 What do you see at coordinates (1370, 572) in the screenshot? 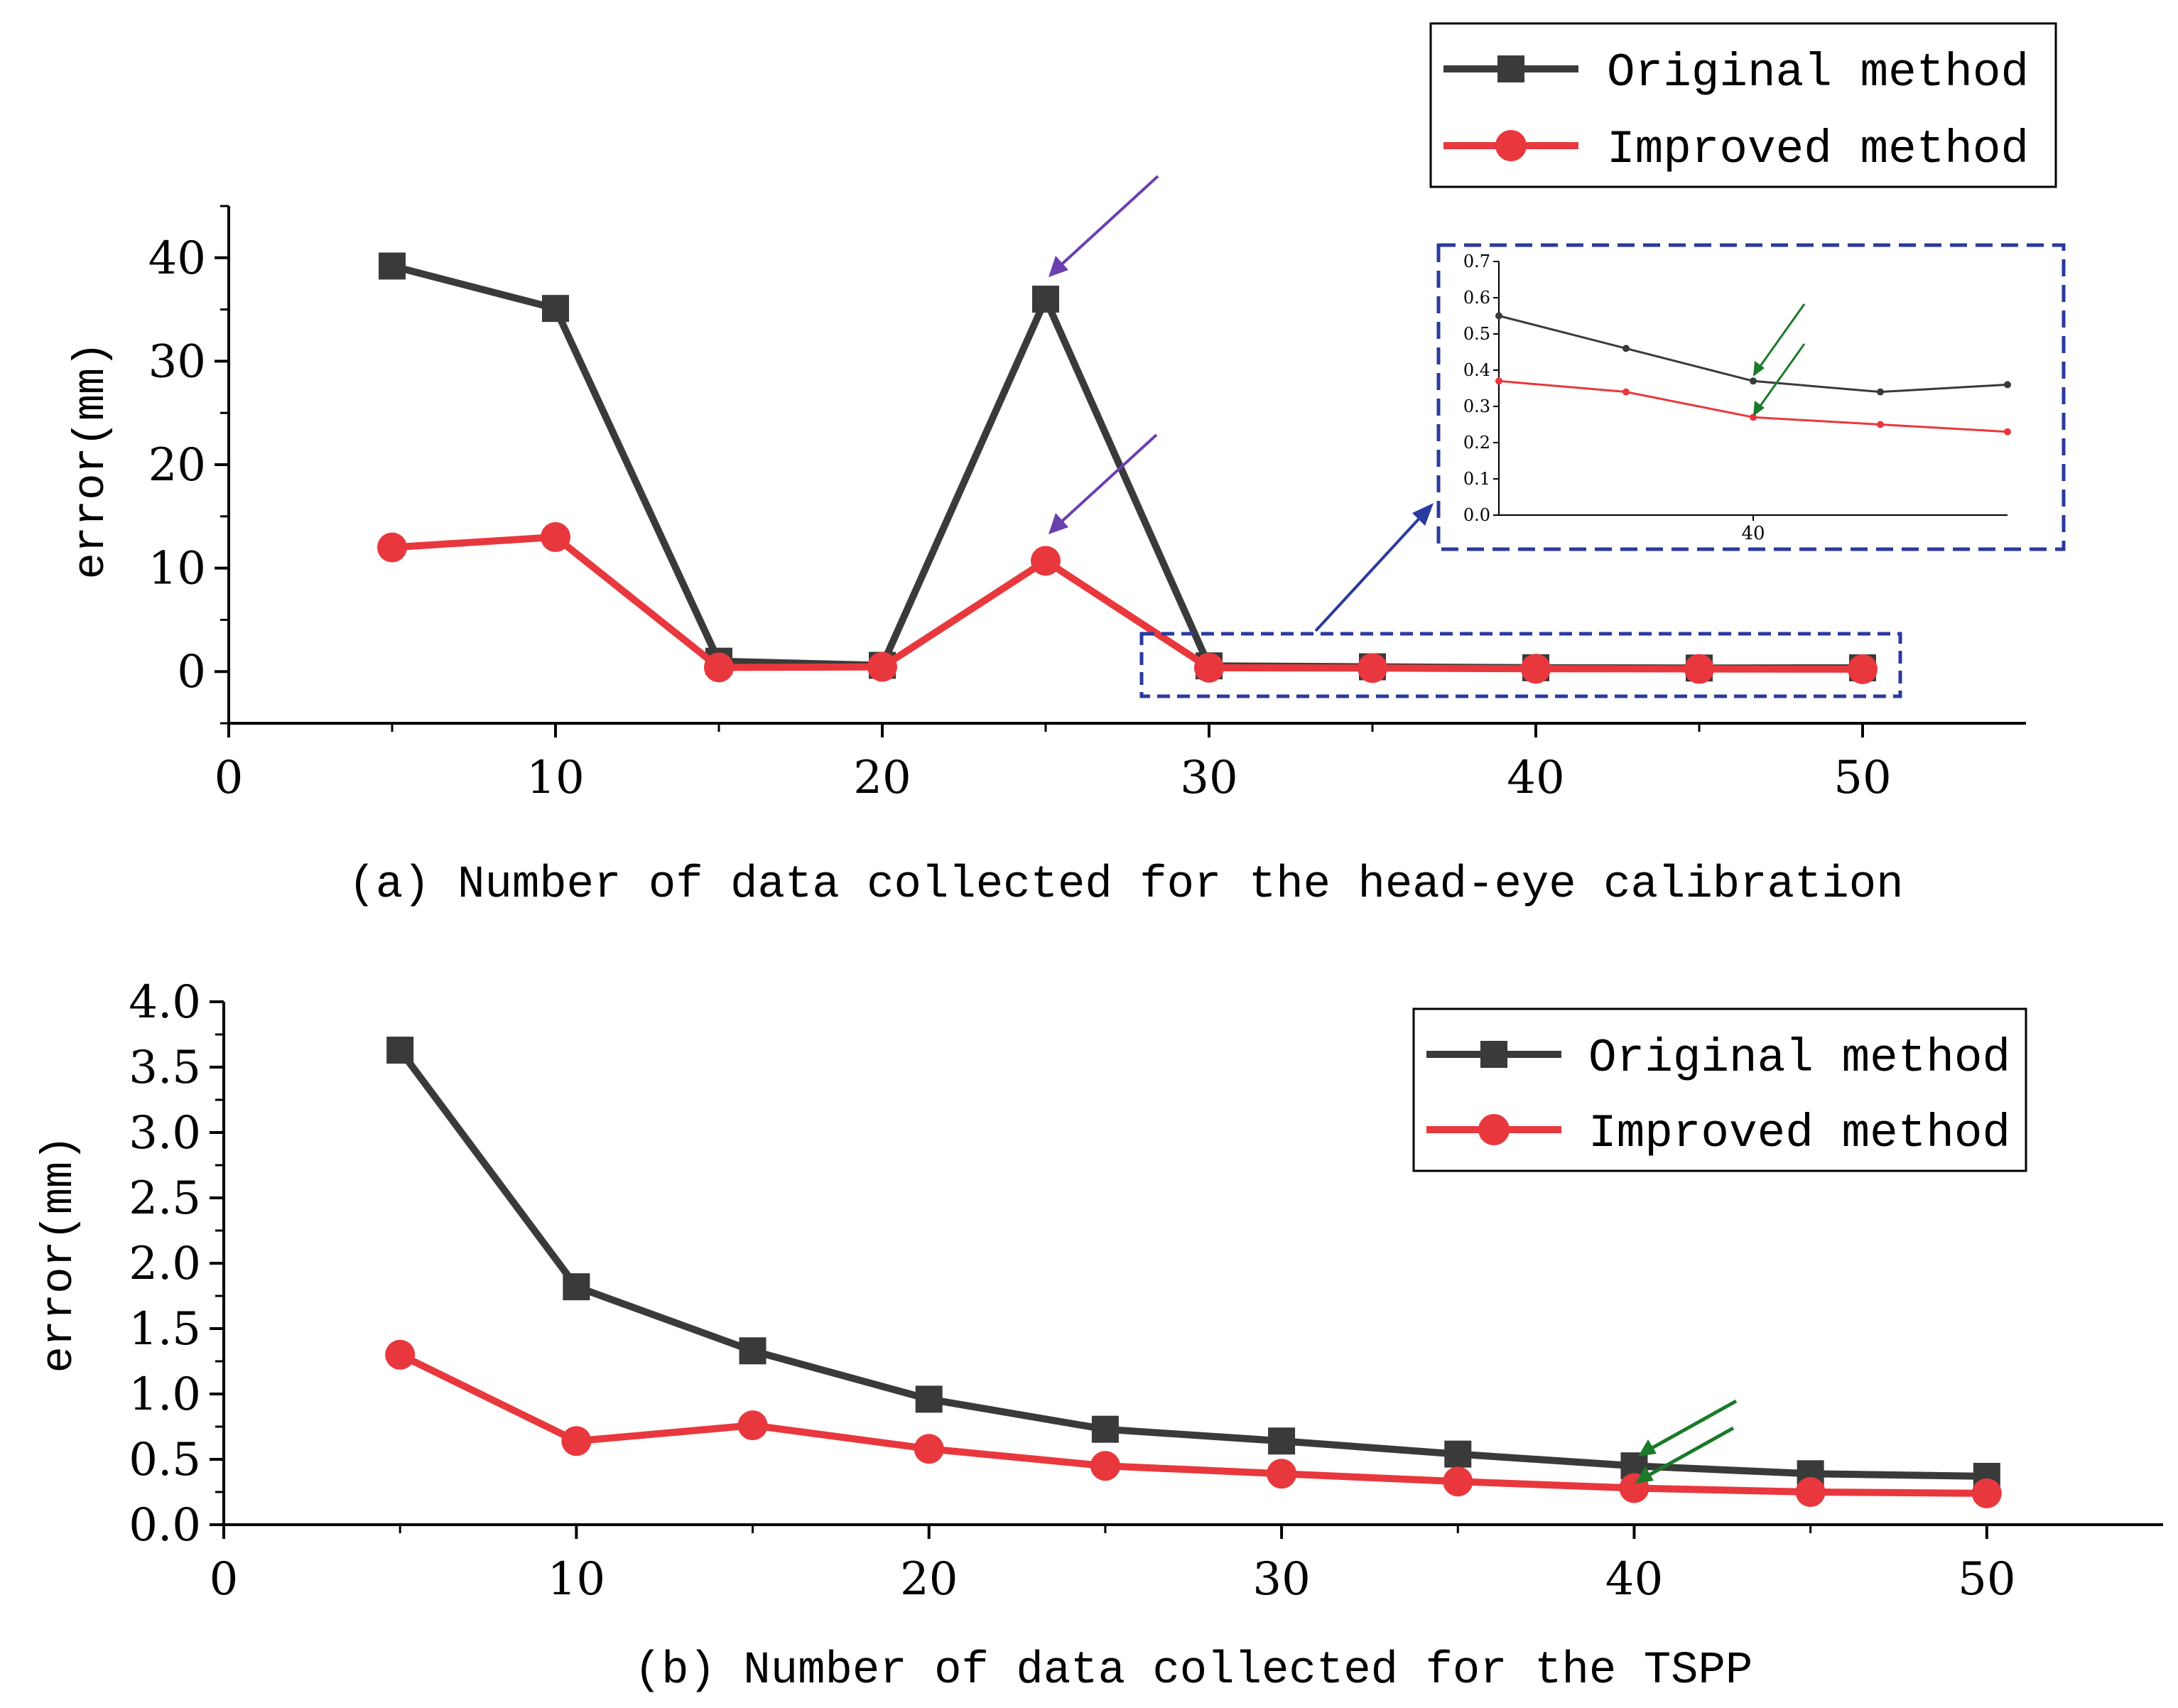
I see `chart-a-zoom-arrow` at bounding box center [1370, 572].